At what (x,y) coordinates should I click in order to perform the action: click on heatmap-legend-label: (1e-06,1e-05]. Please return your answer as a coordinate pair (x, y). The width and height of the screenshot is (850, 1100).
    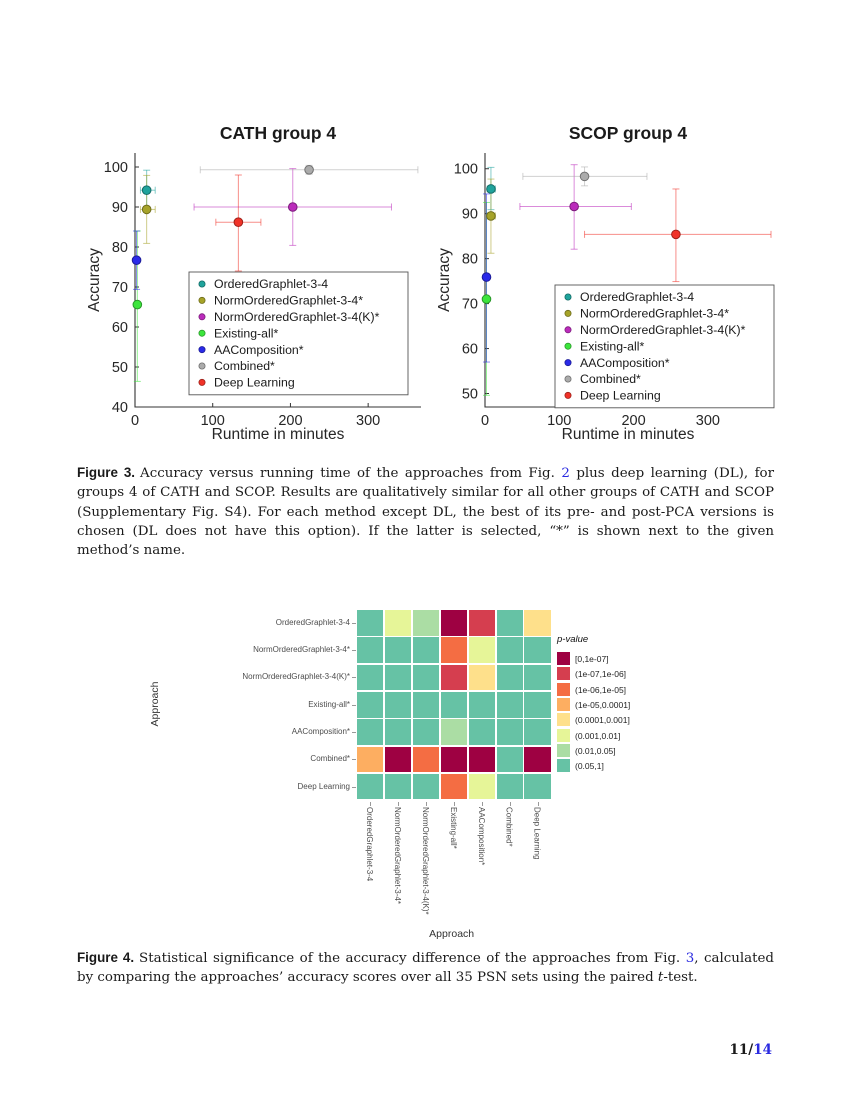
    Looking at the image, I should click on (601, 689).